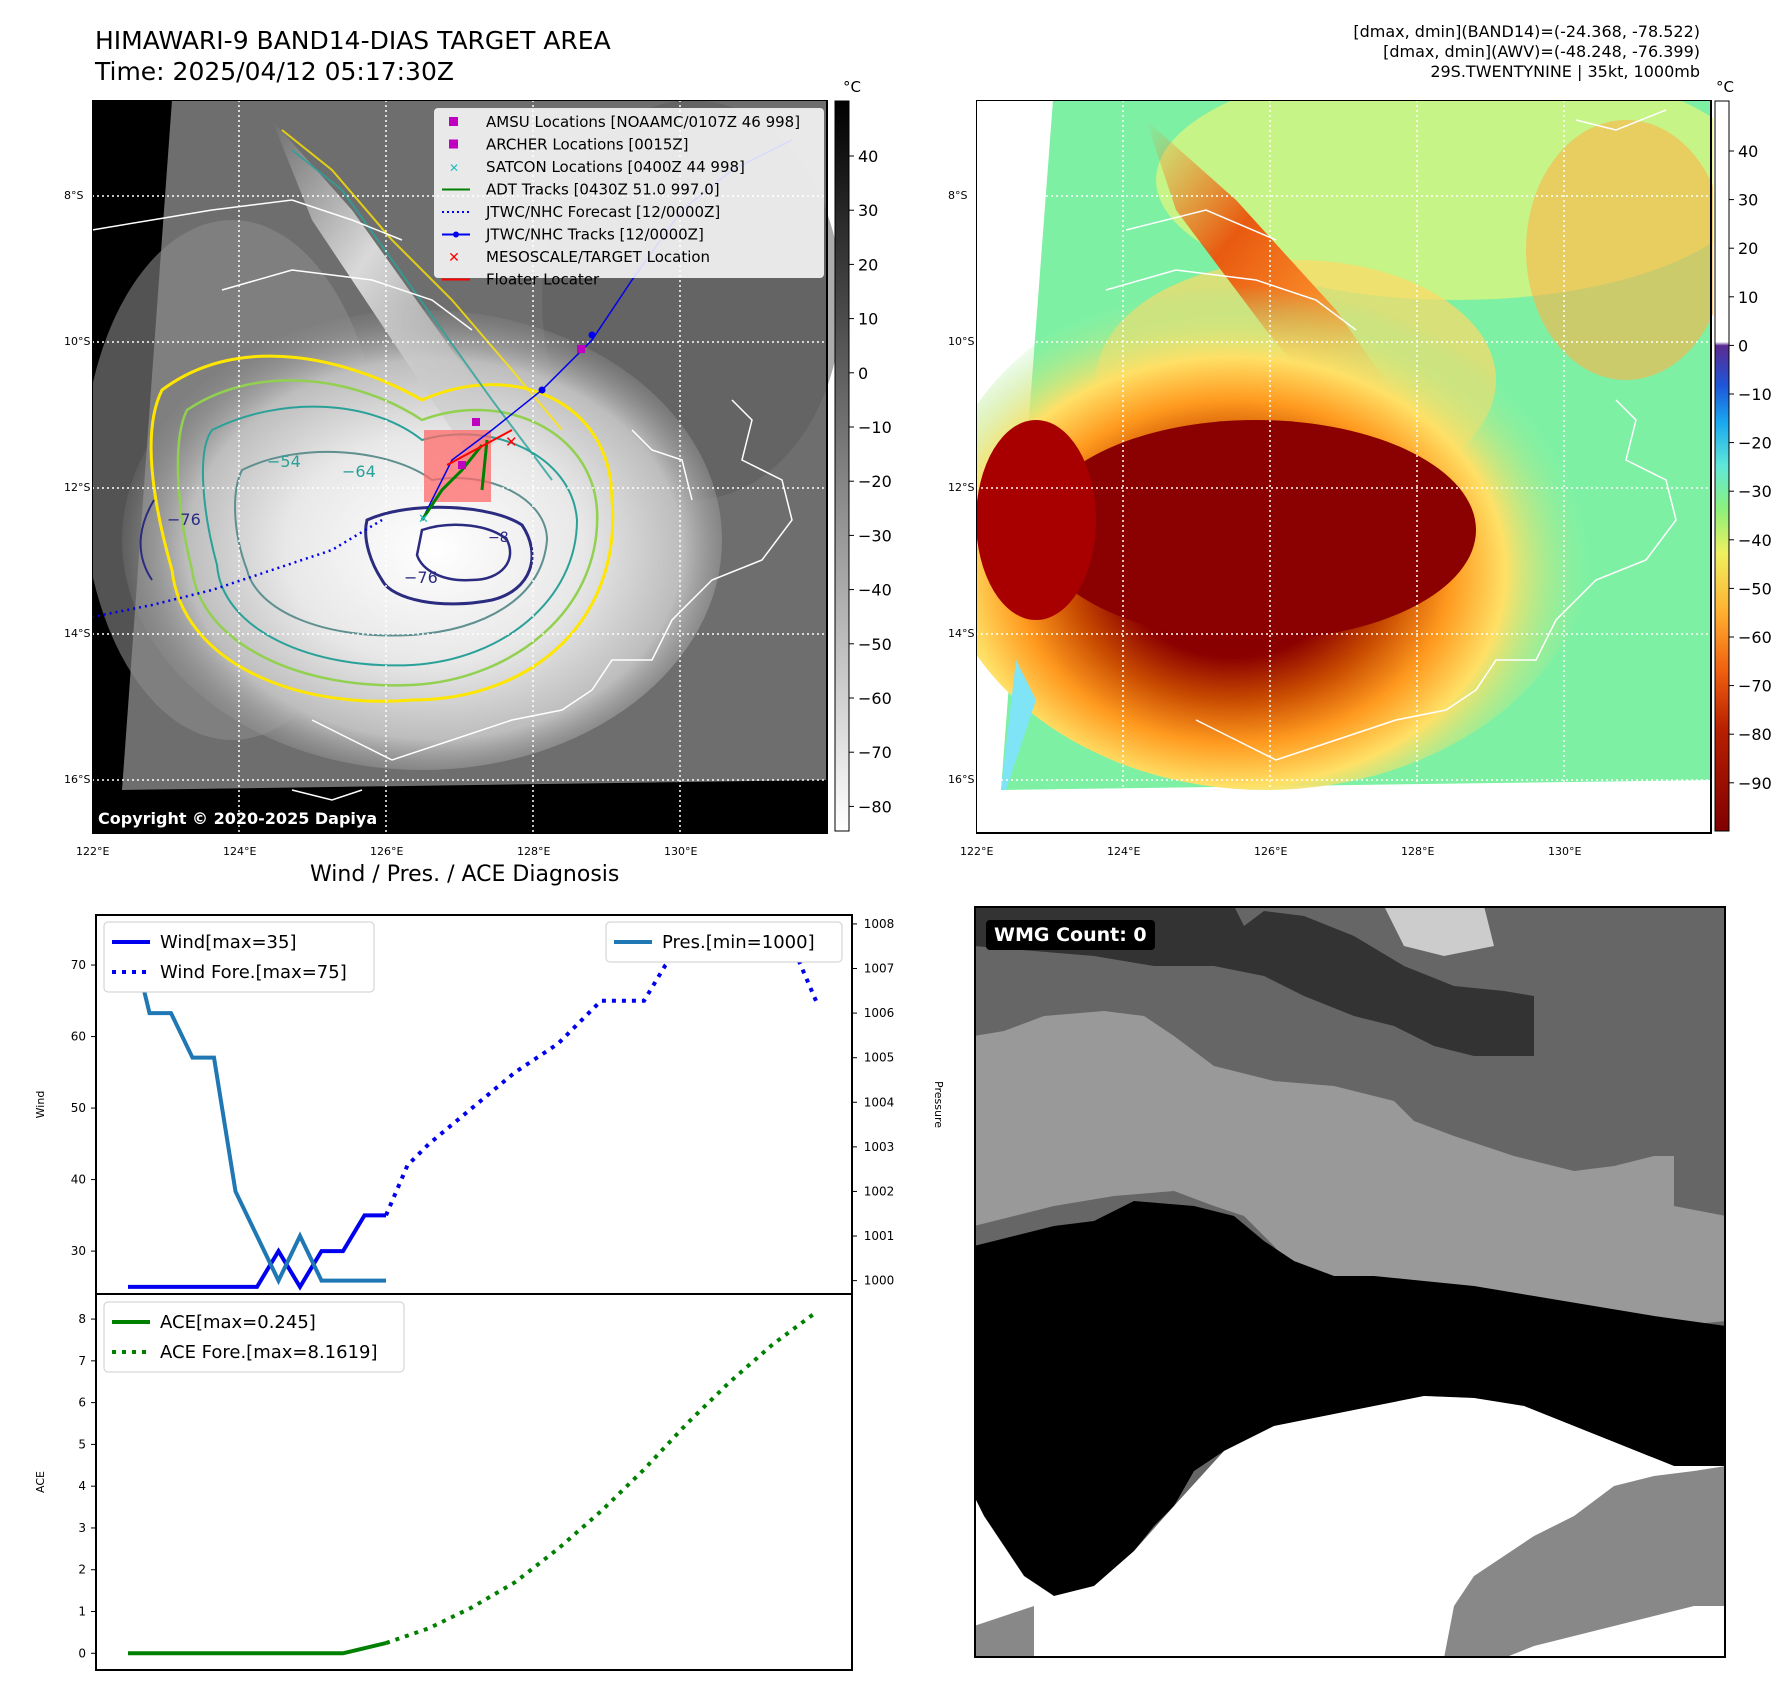 Image resolution: width=1788 pixels, height=1690 pixels. What do you see at coordinates (581, 212) in the screenshot?
I see `legend-entry: JTWC/NHC Forecast [12/0000Z]` at bounding box center [581, 212].